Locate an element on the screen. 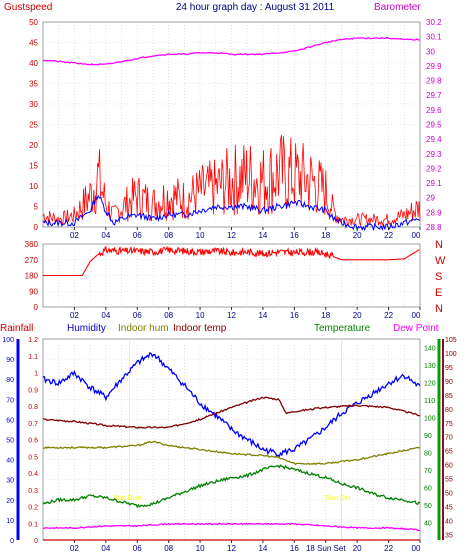  gust-y-tick-label: 40 is located at coordinates (33, 63).